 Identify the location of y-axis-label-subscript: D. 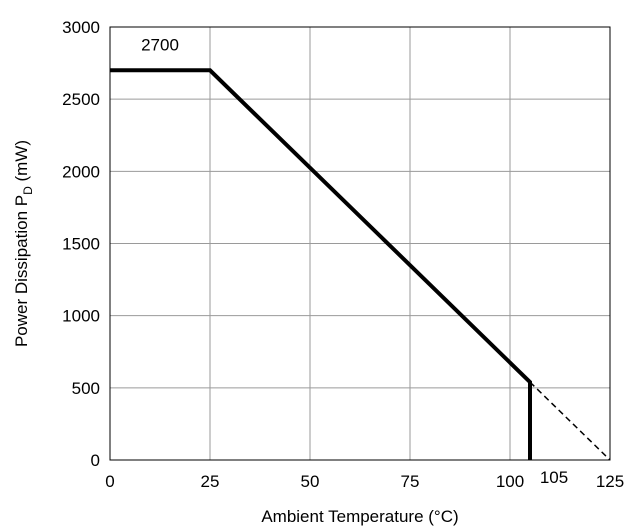
(28, 190).